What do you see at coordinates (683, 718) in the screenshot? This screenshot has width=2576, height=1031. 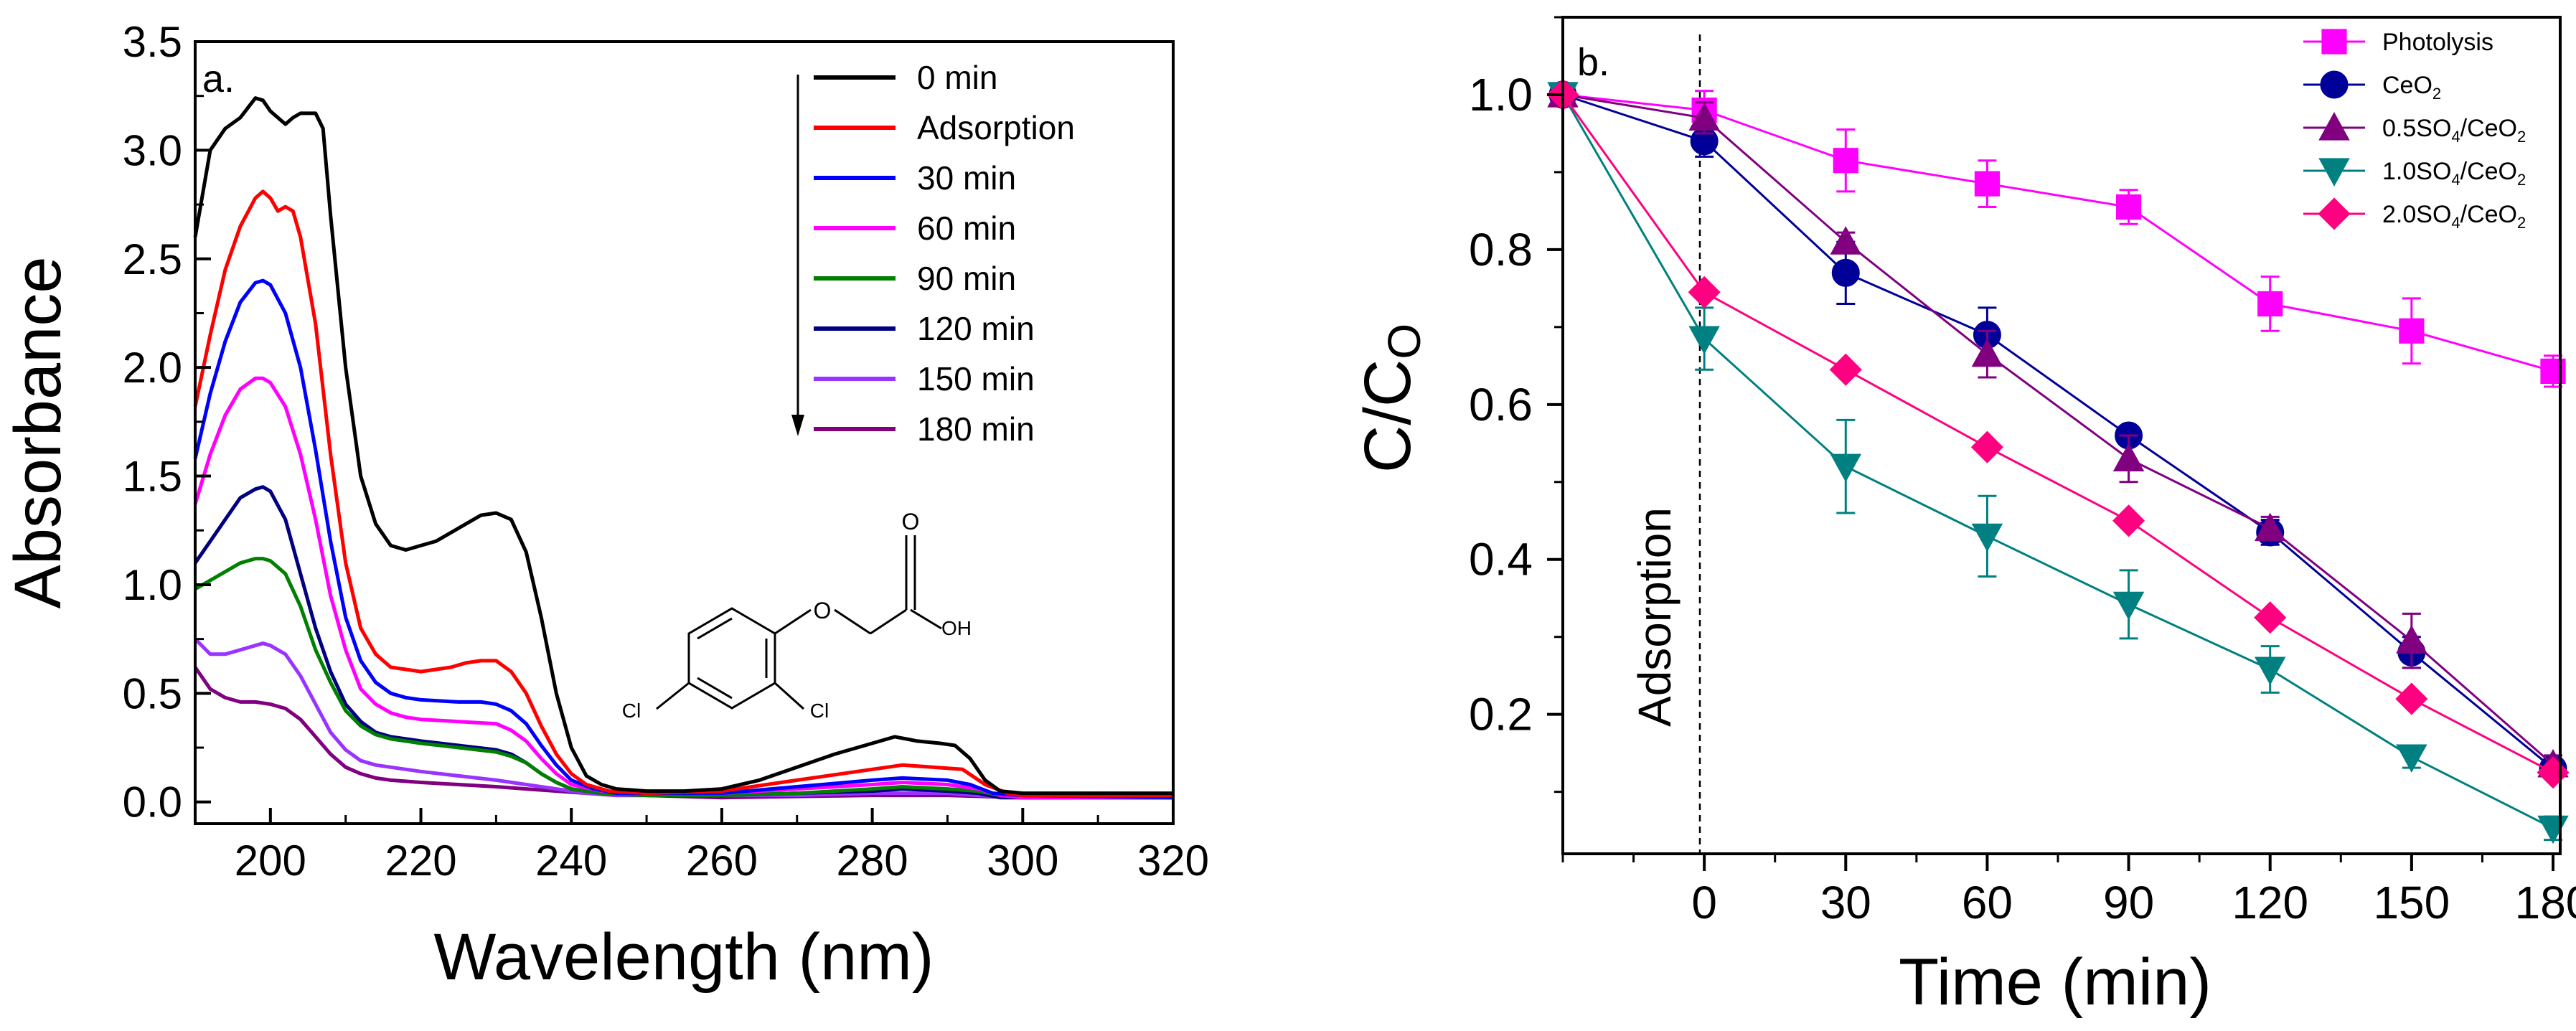 I see `spectrum-line-150-min` at bounding box center [683, 718].